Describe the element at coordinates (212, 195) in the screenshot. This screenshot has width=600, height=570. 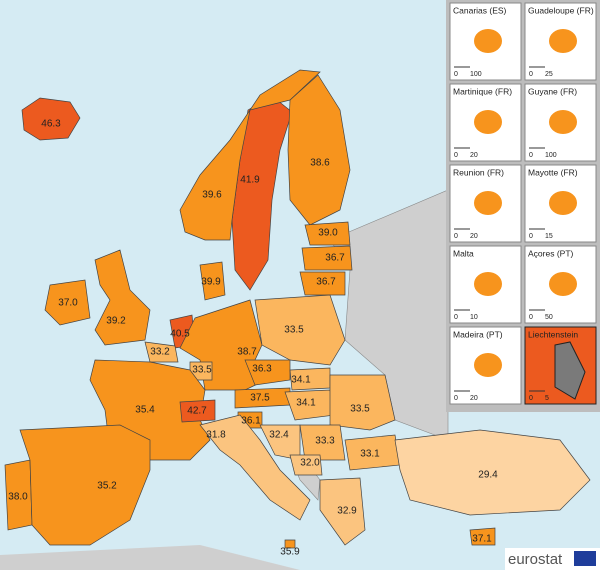
I see `region-value: 39.6` at that location.